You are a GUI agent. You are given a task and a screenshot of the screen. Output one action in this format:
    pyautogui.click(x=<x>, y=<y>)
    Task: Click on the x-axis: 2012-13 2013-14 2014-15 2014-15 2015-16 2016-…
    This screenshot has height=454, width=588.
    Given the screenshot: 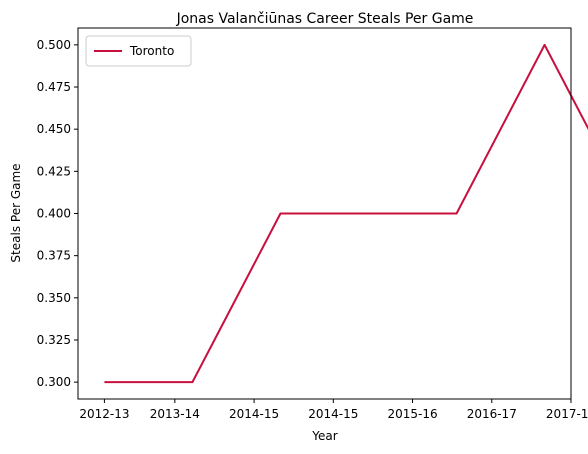 What is the action you would take?
    pyautogui.click(x=333, y=410)
    